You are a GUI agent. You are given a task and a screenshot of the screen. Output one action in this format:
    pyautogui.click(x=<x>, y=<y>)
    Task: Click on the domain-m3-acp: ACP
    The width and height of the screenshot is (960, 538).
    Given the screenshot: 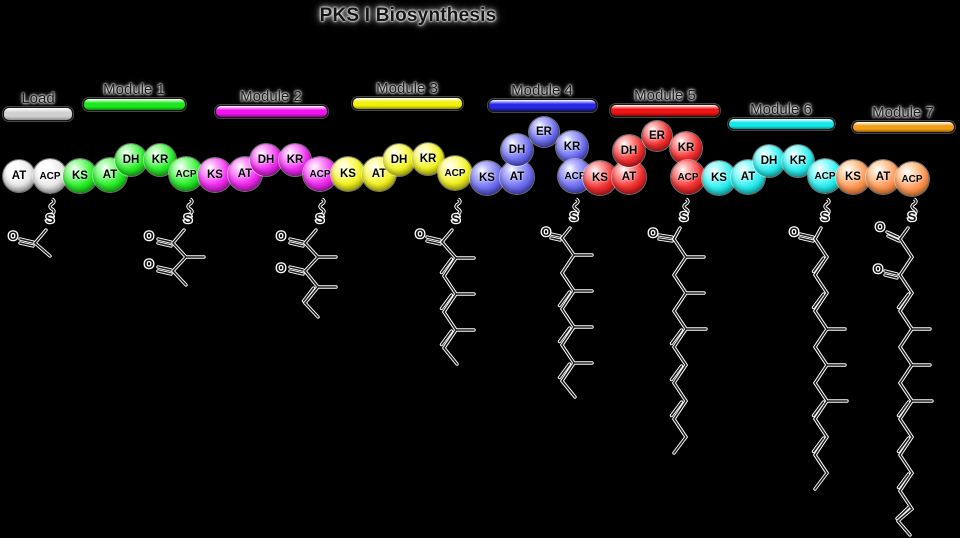 What is the action you would take?
    pyautogui.click(x=455, y=173)
    